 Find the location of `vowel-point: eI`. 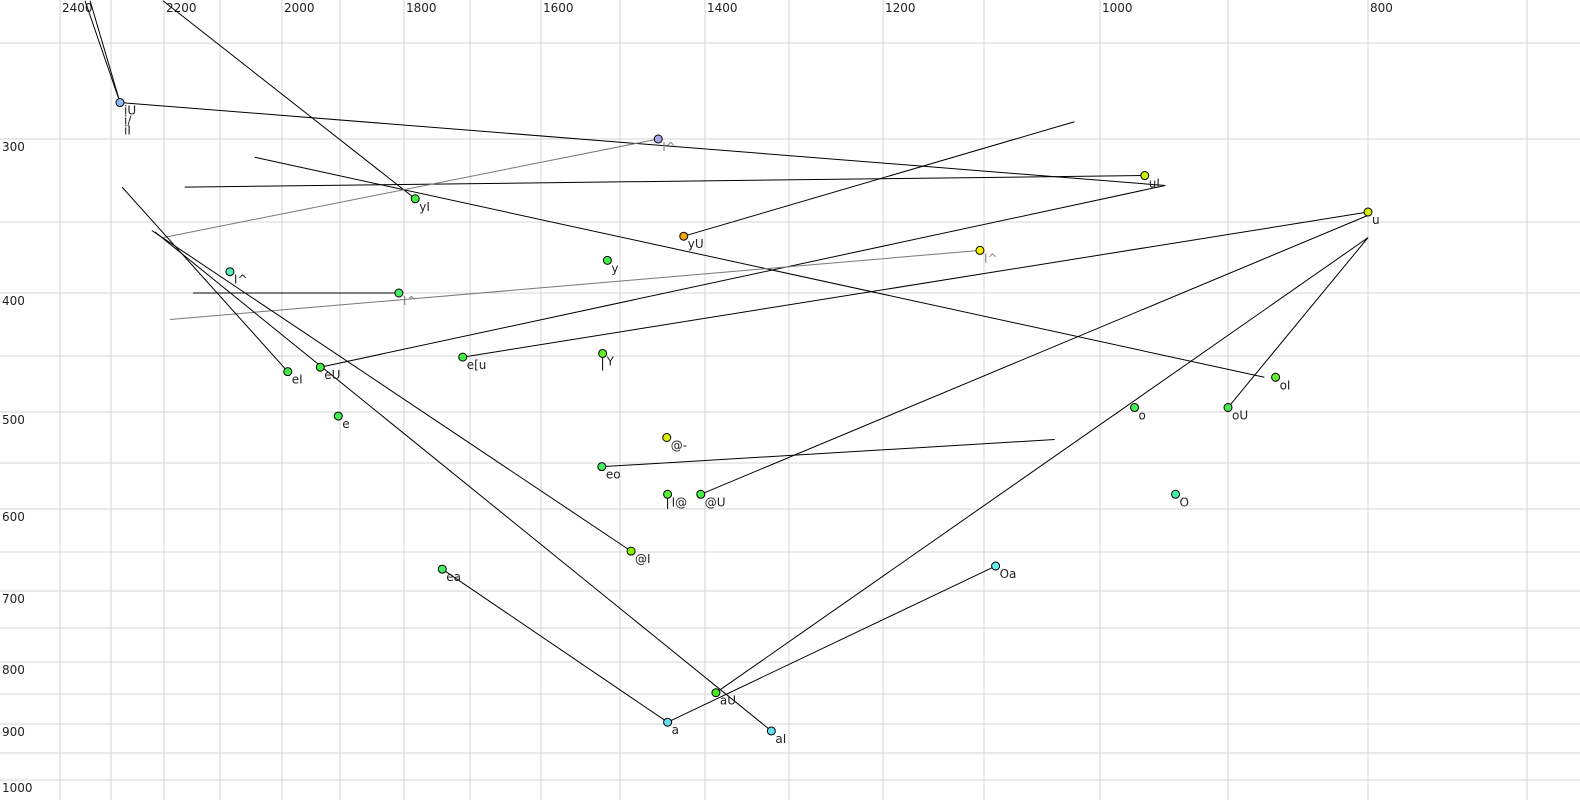

vowel-point: eI is located at coordinates (293, 377).